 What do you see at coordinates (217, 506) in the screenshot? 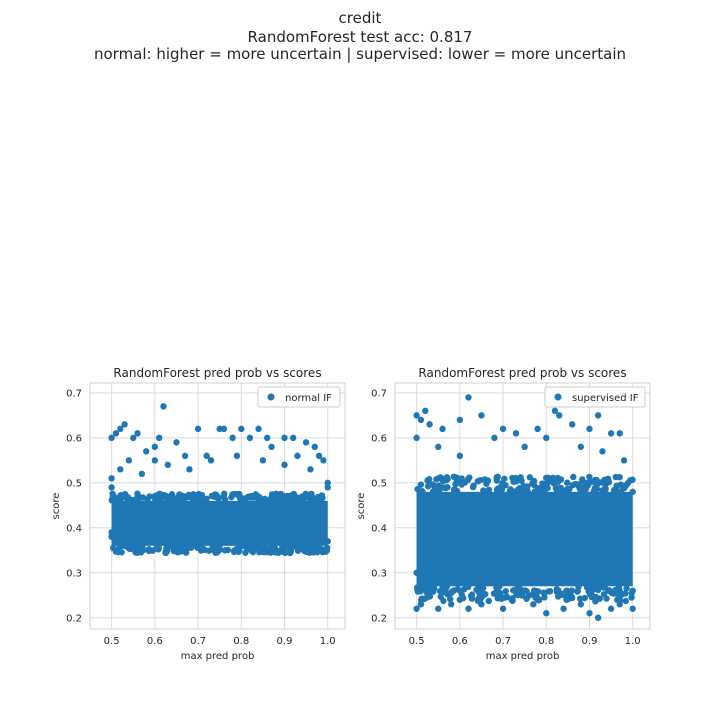
I see `plot-frame` at bounding box center [217, 506].